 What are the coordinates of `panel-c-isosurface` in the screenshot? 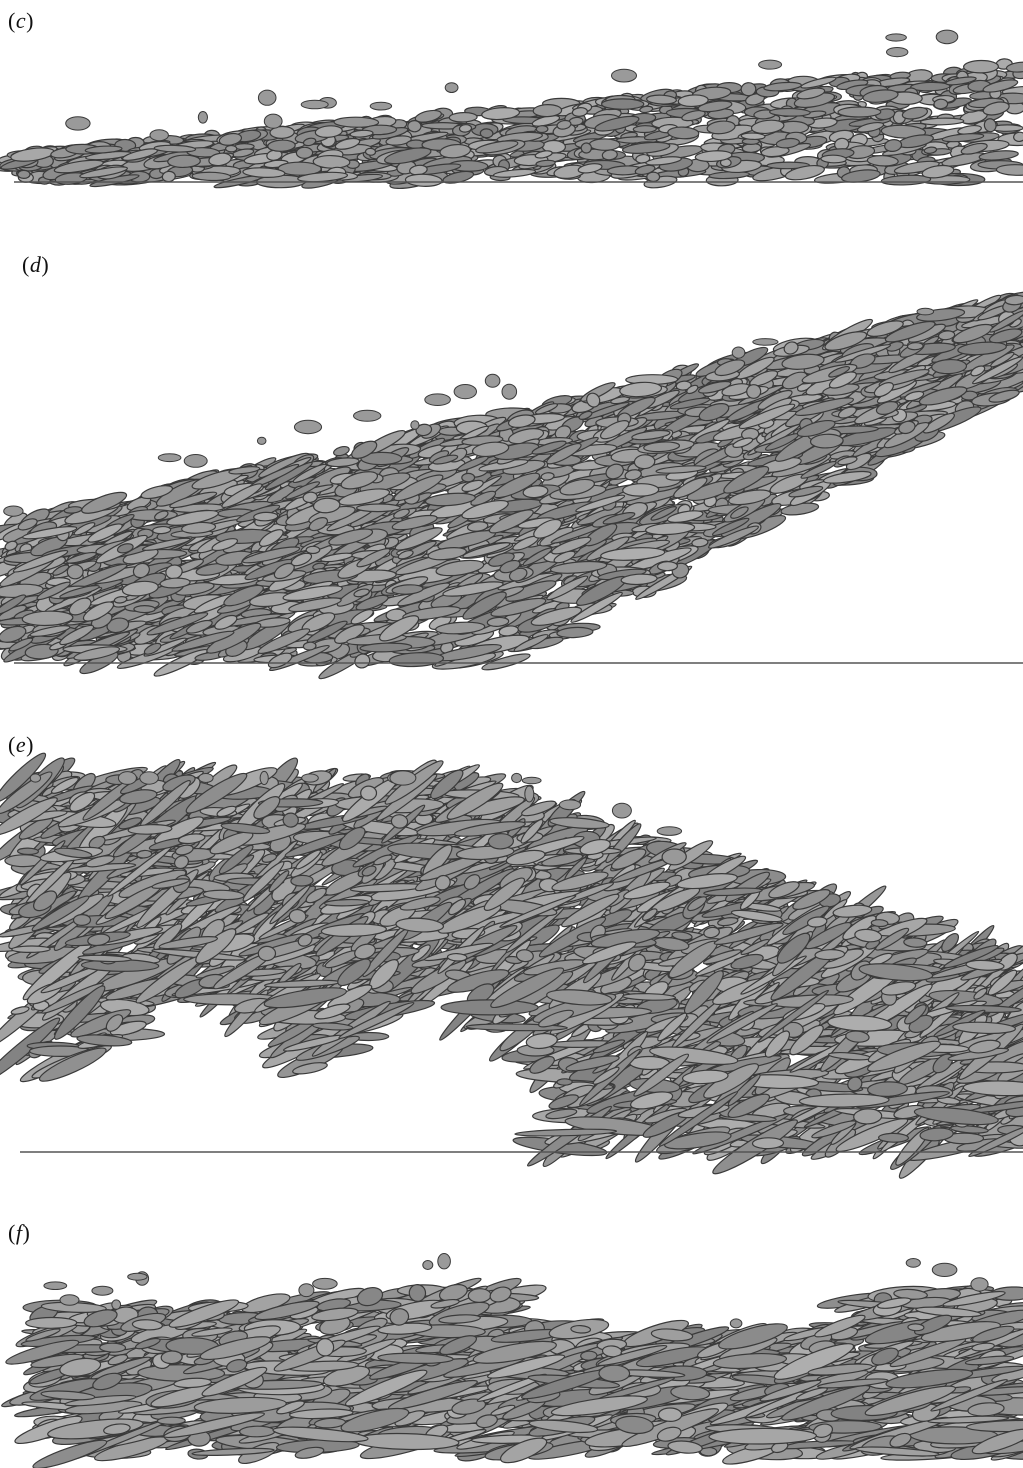 It's located at (511, 109).